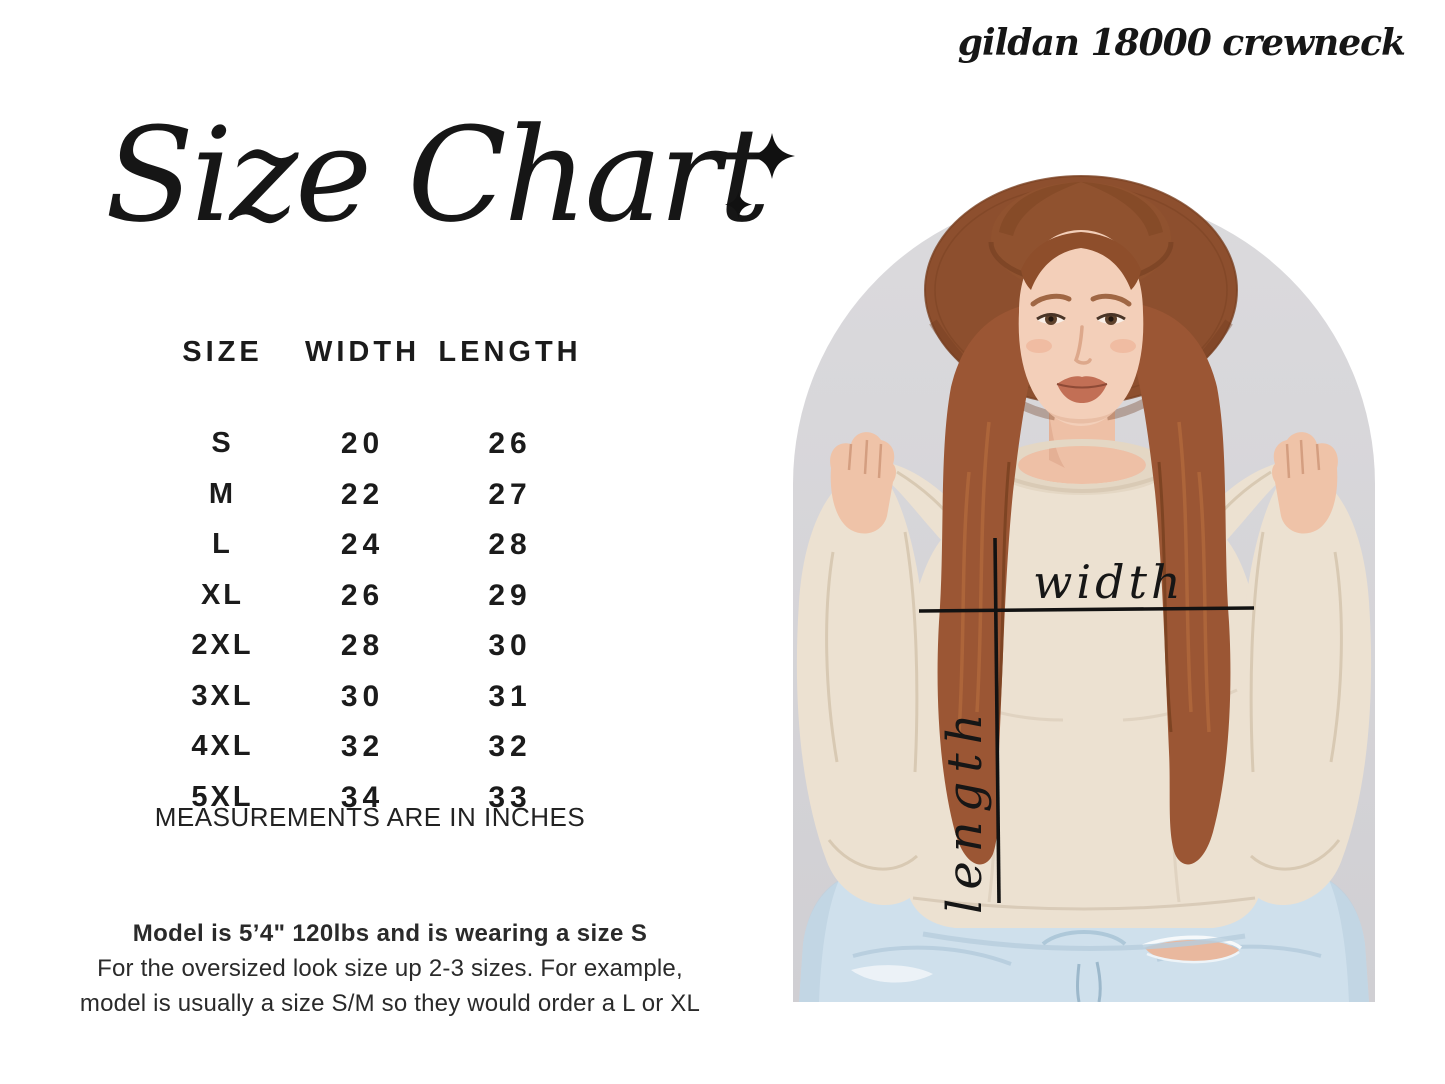 Image resolution: width=1445 pixels, height=1084 pixels. I want to click on length-cell: 31, so click(510, 696).